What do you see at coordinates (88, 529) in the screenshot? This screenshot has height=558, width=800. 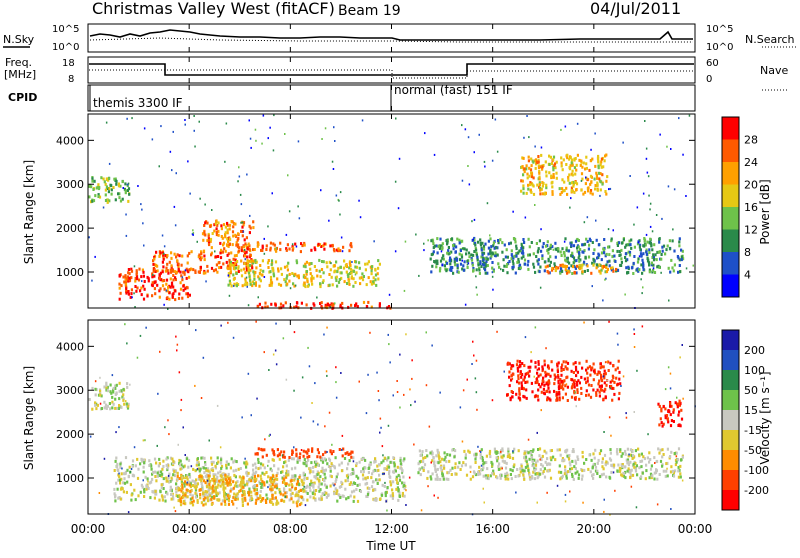 I see `xtick-label: 00:00` at bounding box center [88, 529].